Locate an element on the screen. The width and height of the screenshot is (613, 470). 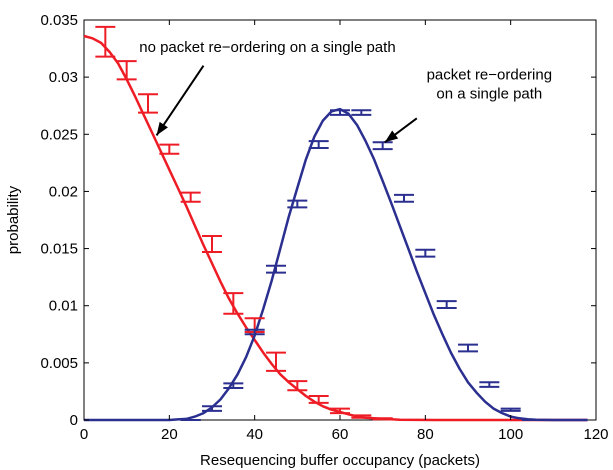
y-tick-label: 0.03 is located at coordinates (63, 77).